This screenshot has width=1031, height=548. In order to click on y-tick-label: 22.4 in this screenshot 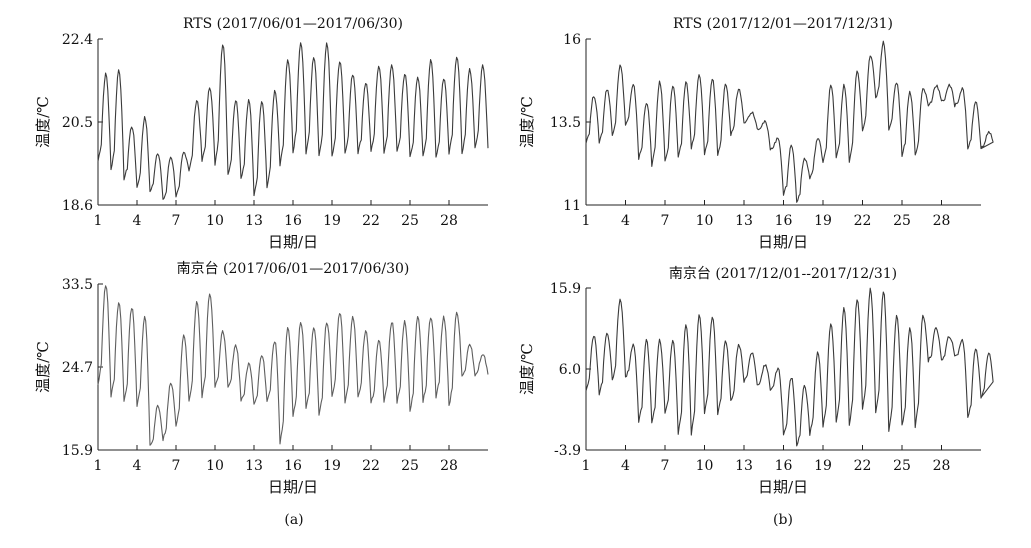, I will do `click(77, 40)`.